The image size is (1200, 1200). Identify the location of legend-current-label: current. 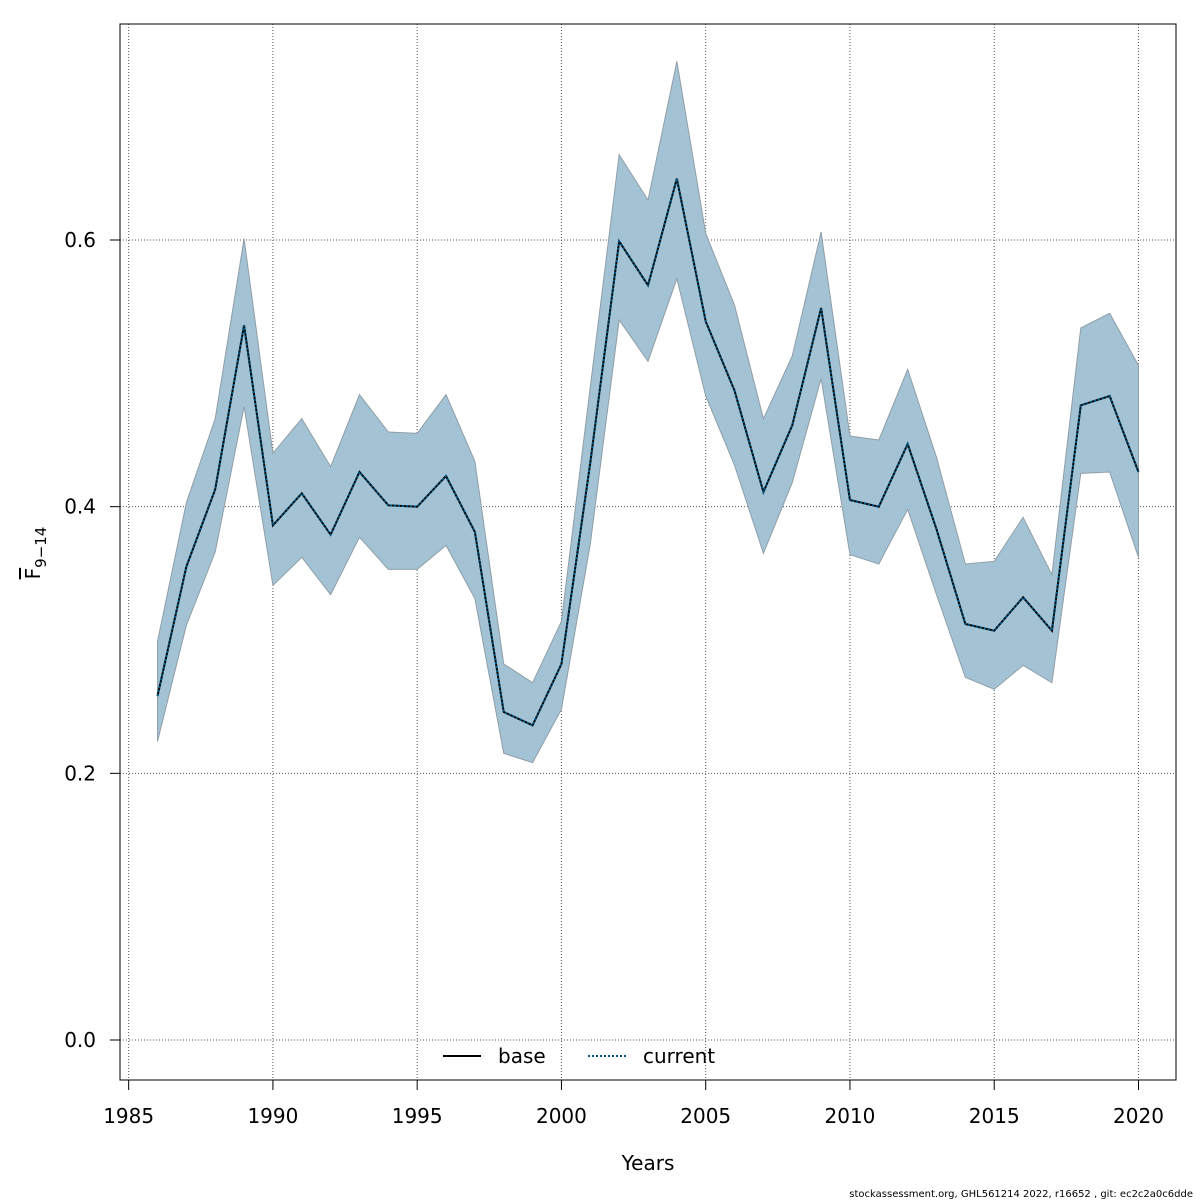
(679, 1056).